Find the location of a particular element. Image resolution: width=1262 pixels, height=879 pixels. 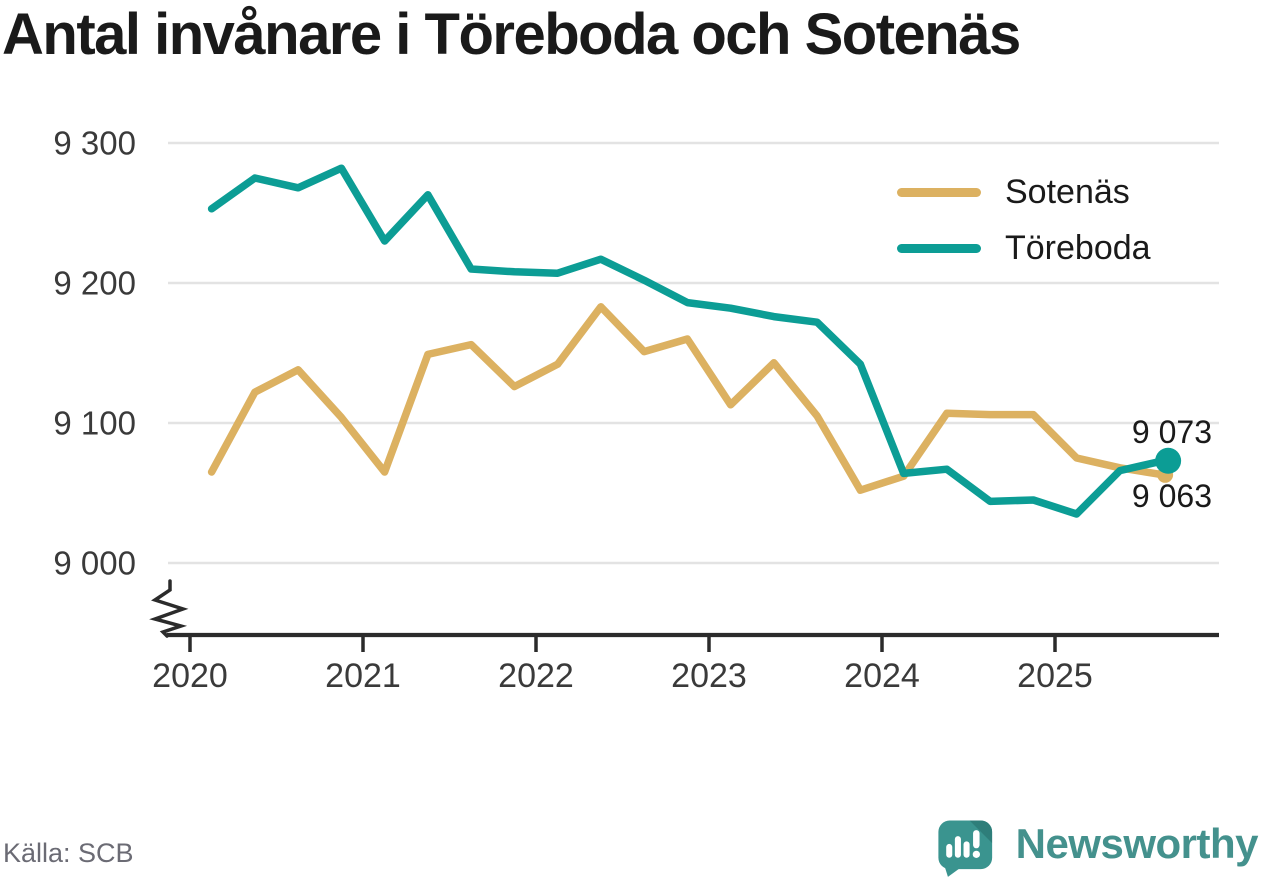

newsworthy-logo-icon is located at coordinates (965, 848).